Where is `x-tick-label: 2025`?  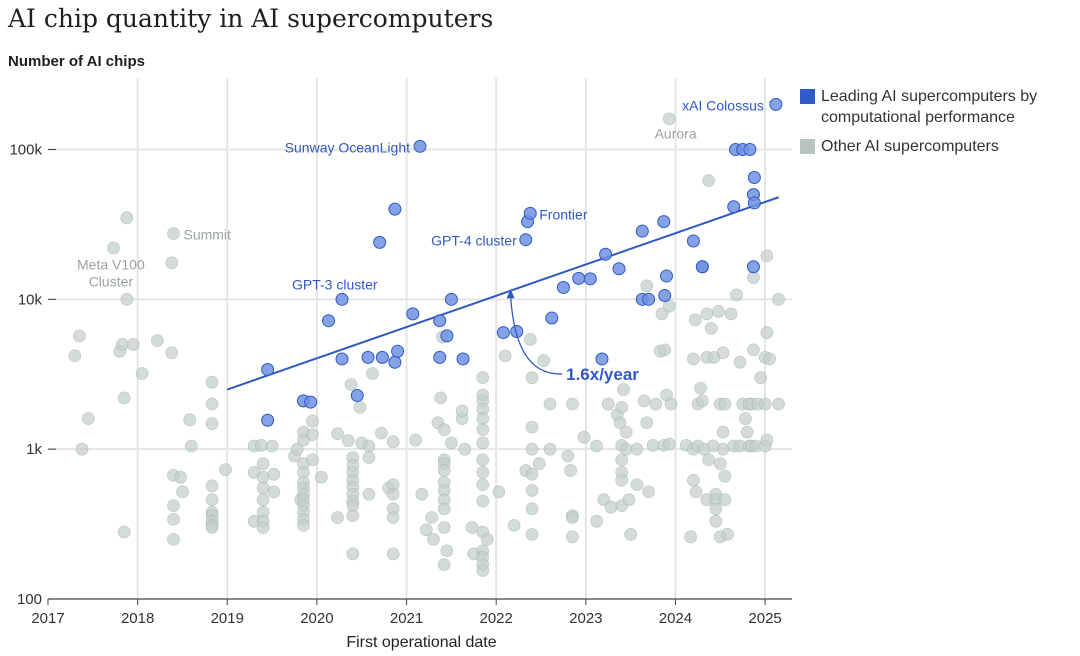 x-tick-label: 2025 is located at coordinates (764, 618).